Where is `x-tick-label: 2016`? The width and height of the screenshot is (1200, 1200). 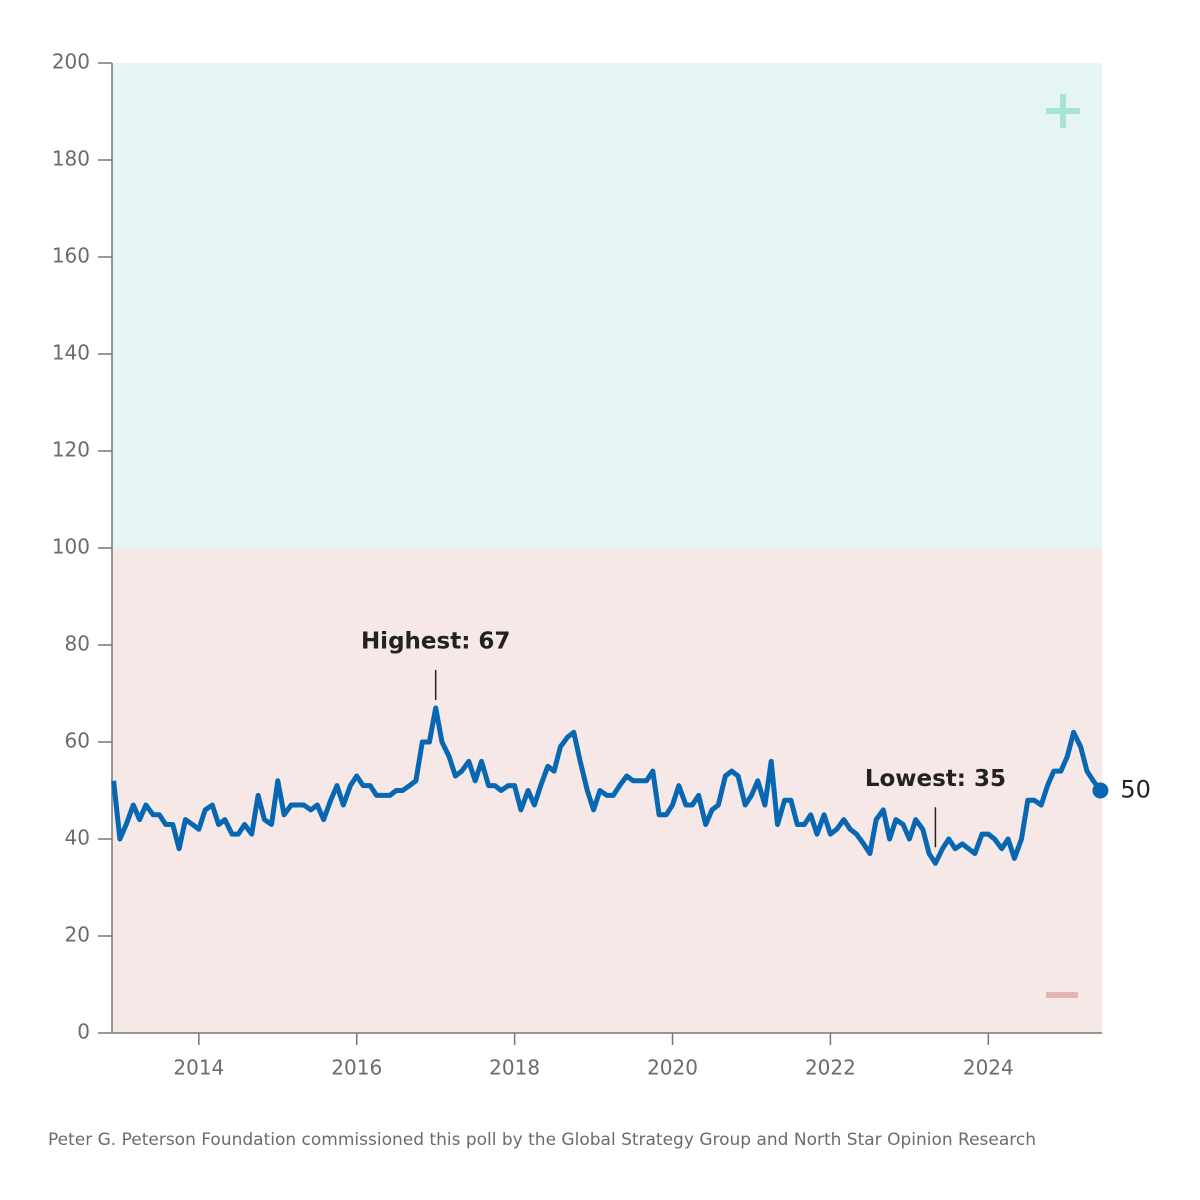 x-tick-label: 2016 is located at coordinates (356, 1068).